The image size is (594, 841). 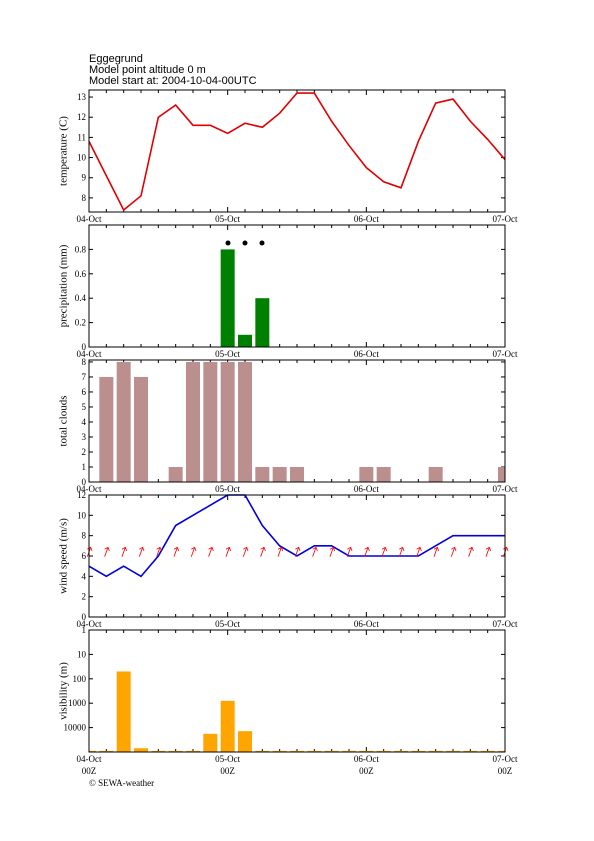 I want to click on y-tick-label: 4, so click(x=84, y=422).